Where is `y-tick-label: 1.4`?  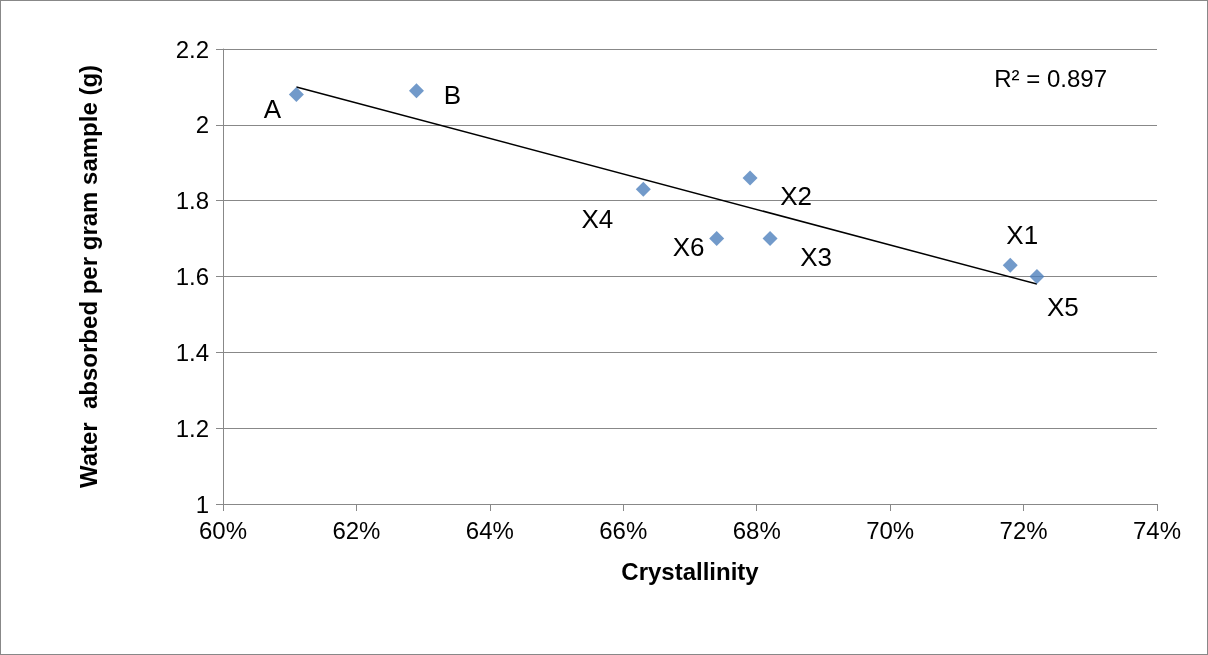
y-tick-label: 1.4 is located at coordinates (192, 352).